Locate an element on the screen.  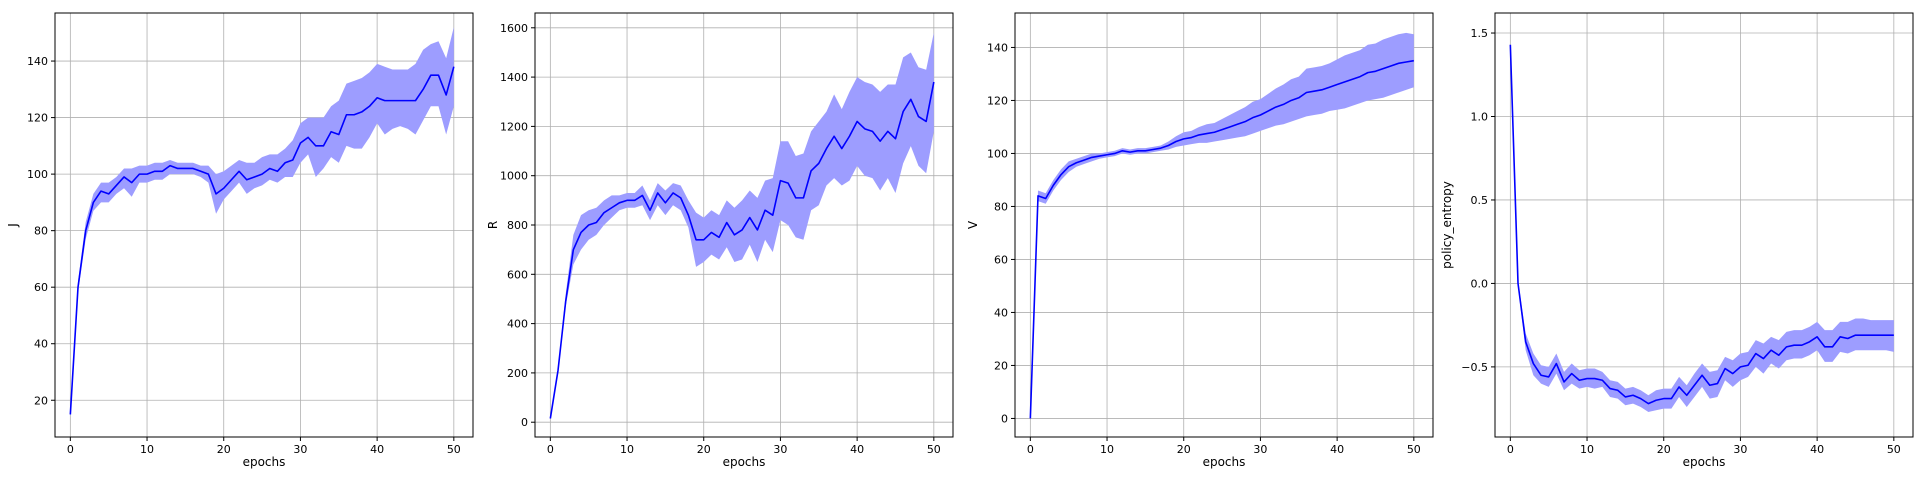
y-tick-label: 1200 is located at coordinates (514, 126).